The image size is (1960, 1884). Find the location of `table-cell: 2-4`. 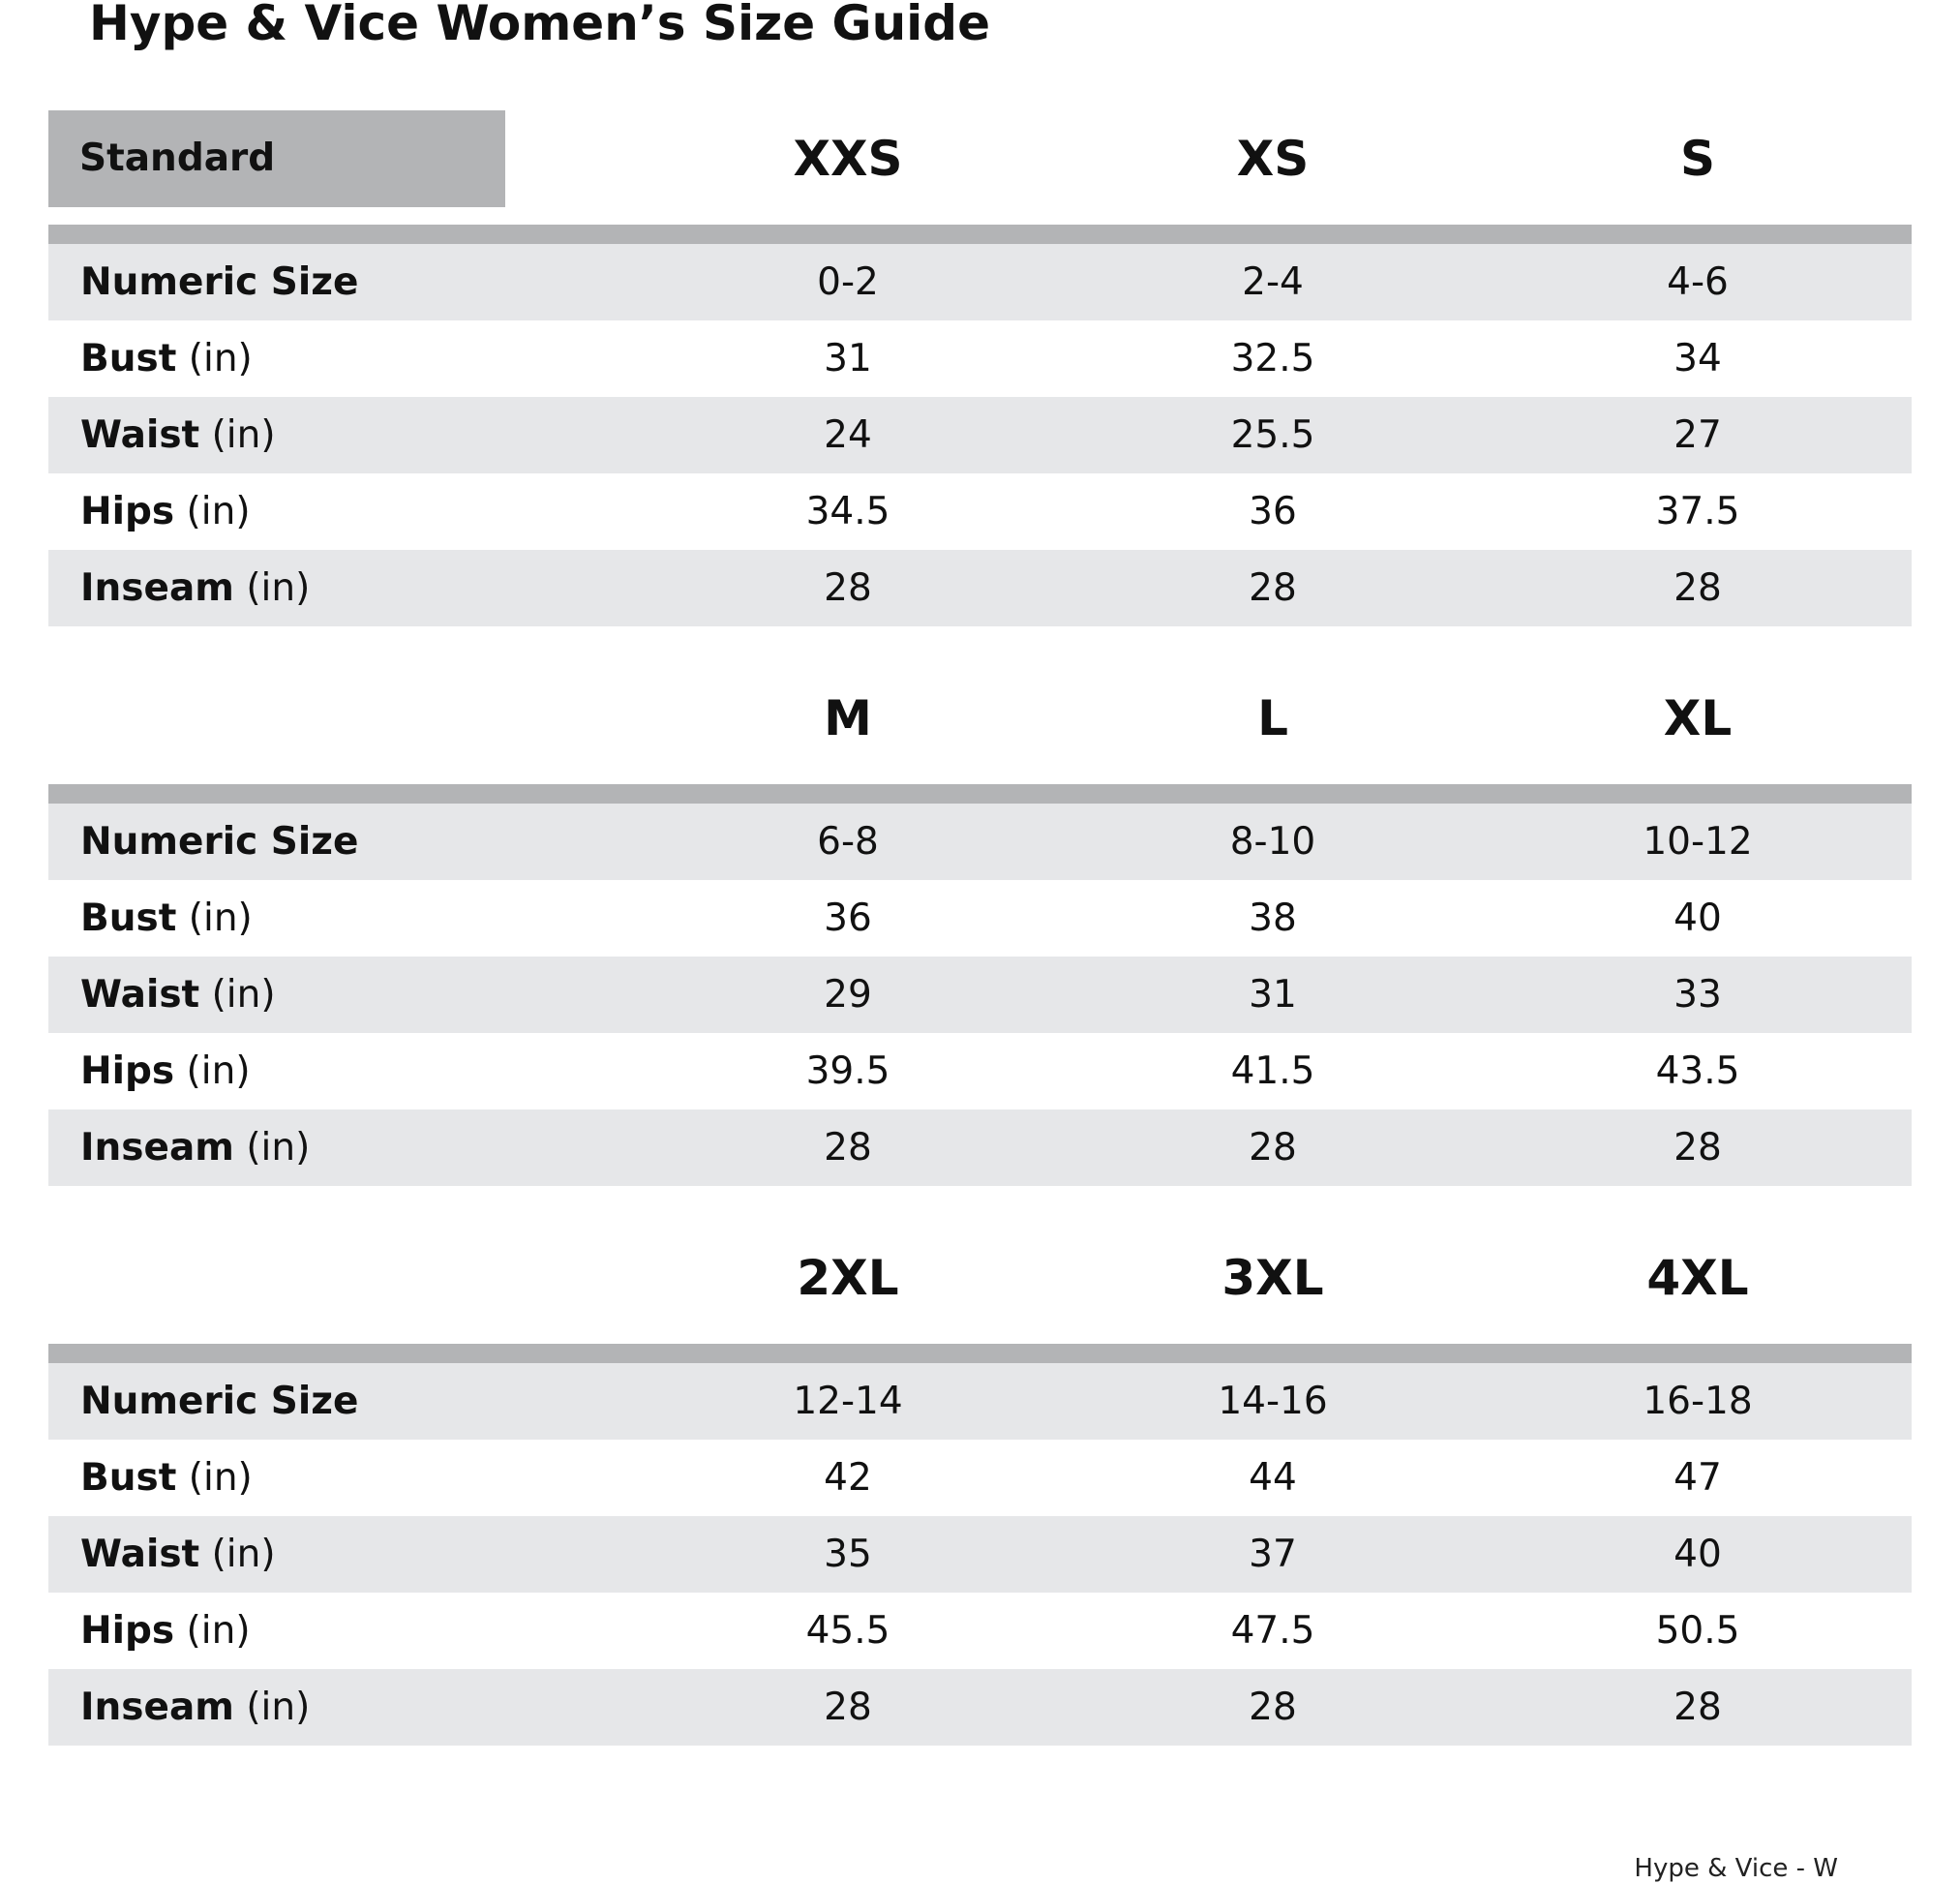

table-cell: 2-4 is located at coordinates (1273, 282).